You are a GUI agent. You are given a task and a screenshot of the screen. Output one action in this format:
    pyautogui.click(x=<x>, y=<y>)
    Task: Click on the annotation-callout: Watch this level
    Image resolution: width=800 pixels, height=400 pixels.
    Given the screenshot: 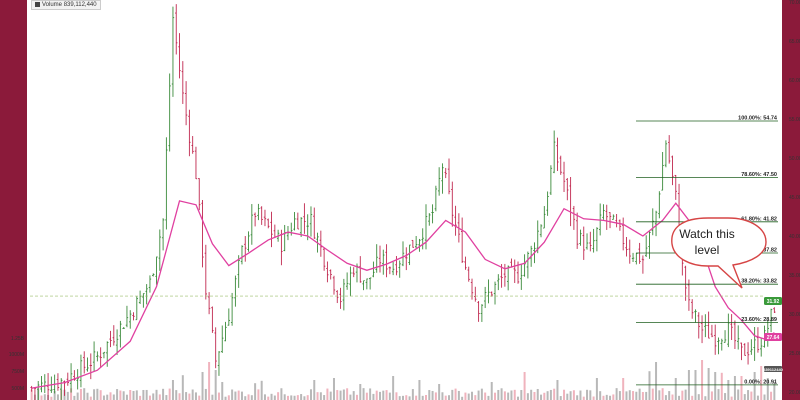 What is the action you would take?
    pyautogui.click(x=719, y=253)
    